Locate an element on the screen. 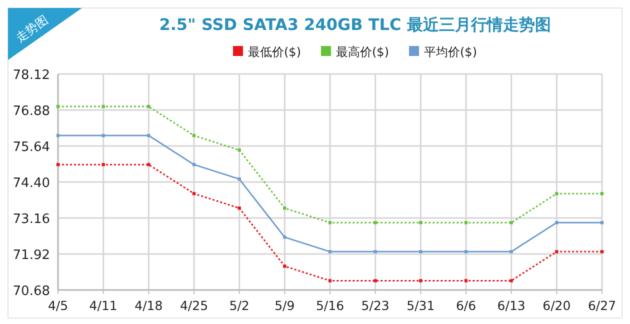  x-tick-label: 5/16 is located at coordinates (330, 305).